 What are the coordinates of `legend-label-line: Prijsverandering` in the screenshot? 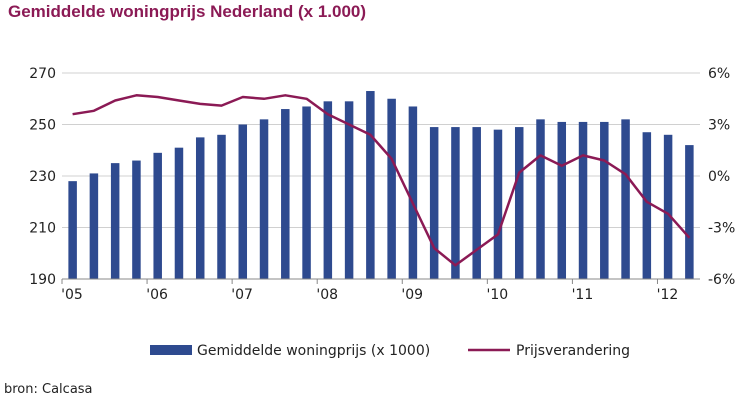 It's located at (573, 351).